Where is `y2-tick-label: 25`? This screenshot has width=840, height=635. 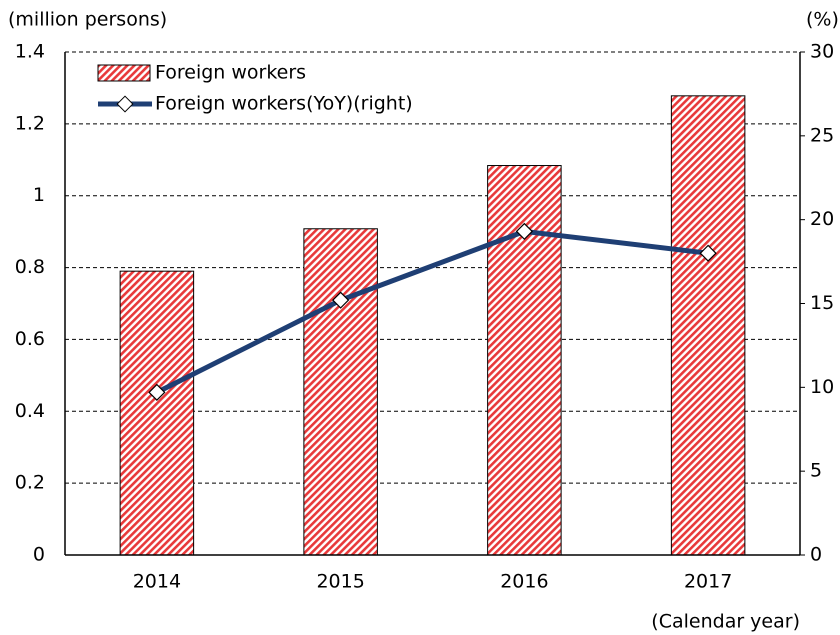
y2-tick-label: 25 is located at coordinates (822, 135).